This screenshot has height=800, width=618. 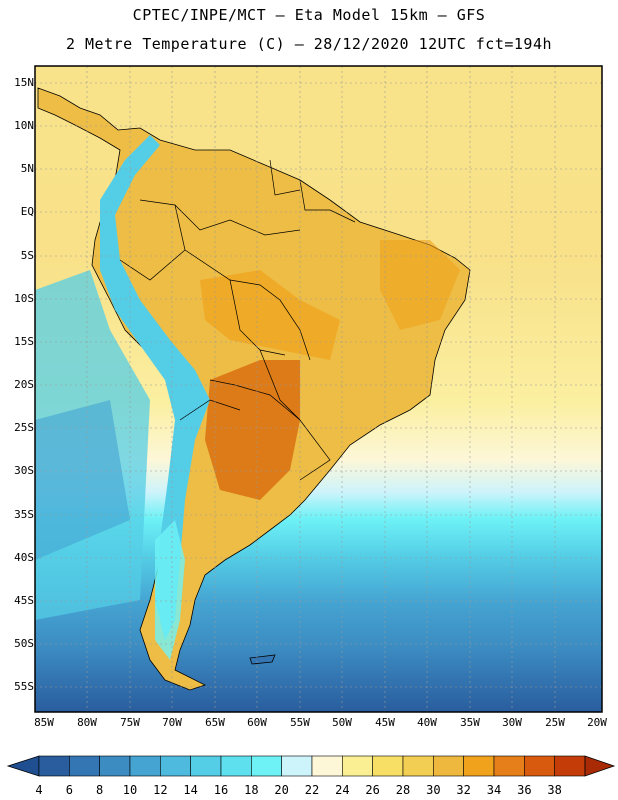 I want to click on lon-label-50w: 50W, so click(x=342, y=722).